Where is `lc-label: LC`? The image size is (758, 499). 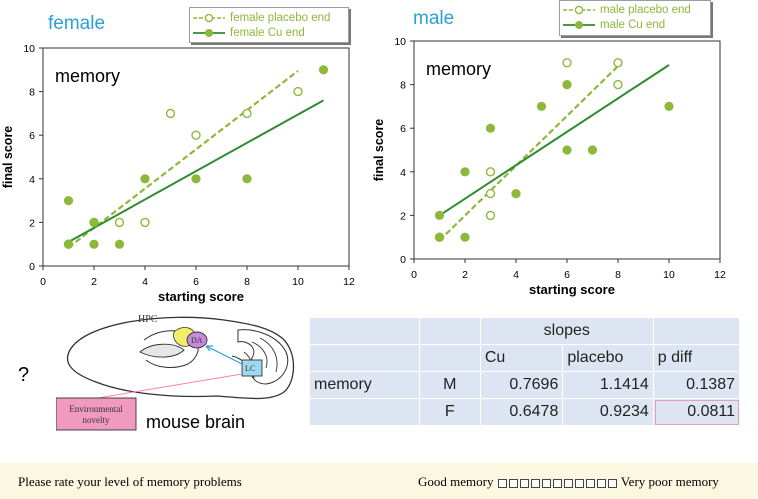
lc-label: LC is located at coordinates (250, 368).